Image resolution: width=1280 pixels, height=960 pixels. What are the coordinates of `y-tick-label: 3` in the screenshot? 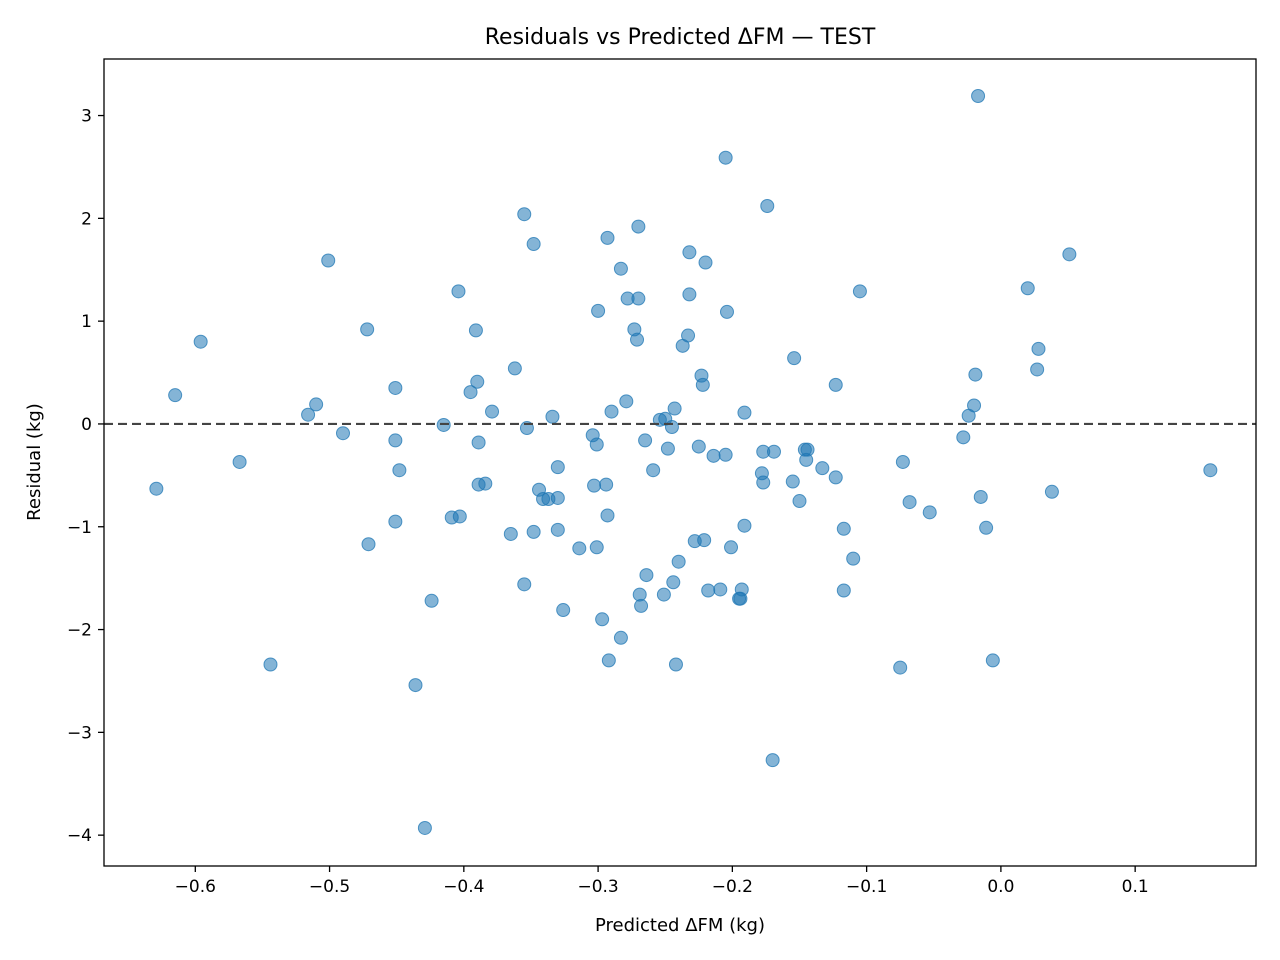 It's located at (86, 117).